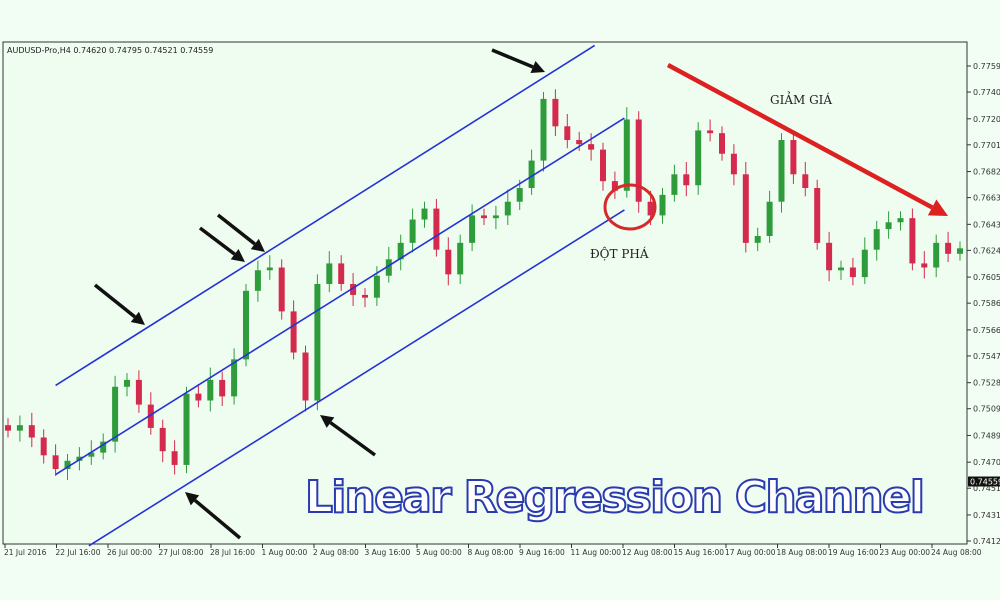 The height and width of the screenshot is (600, 1000). I want to click on x-tick-label: 26 Jul 00:00, so click(129, 552).